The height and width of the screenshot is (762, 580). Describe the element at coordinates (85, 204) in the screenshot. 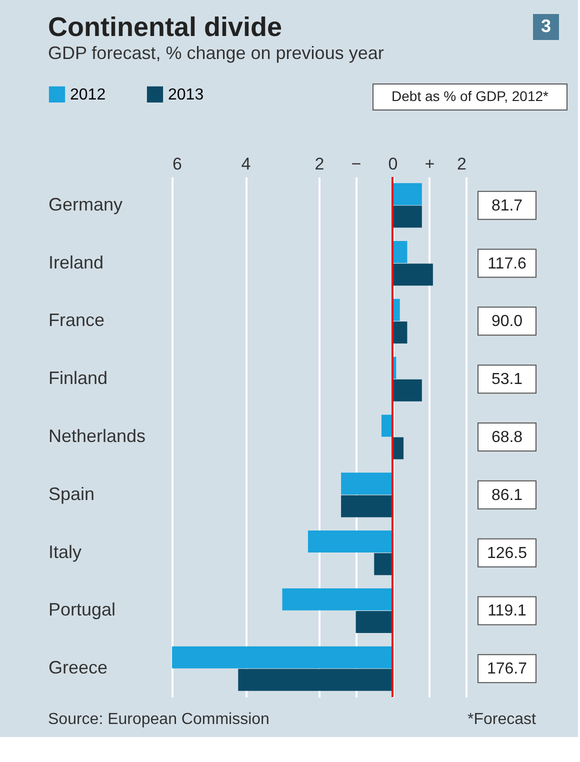

I see `y-tick-label: Germany` at that location.